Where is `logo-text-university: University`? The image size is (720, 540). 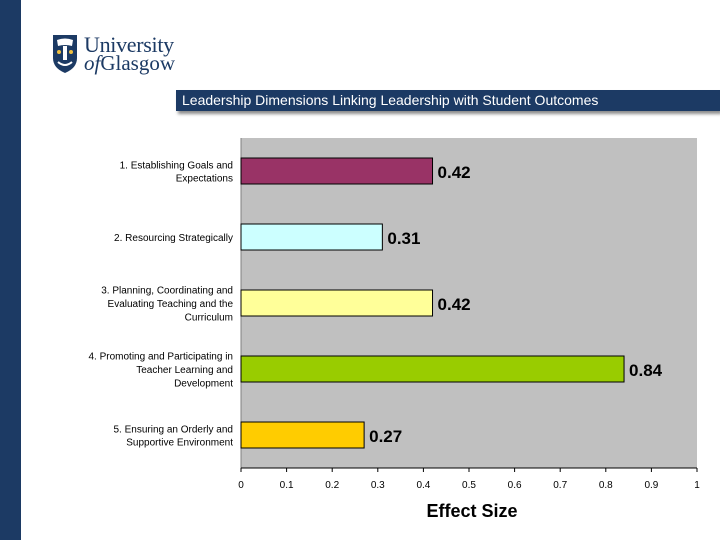 logo-text-university: University is located at coordinates (129, 44).